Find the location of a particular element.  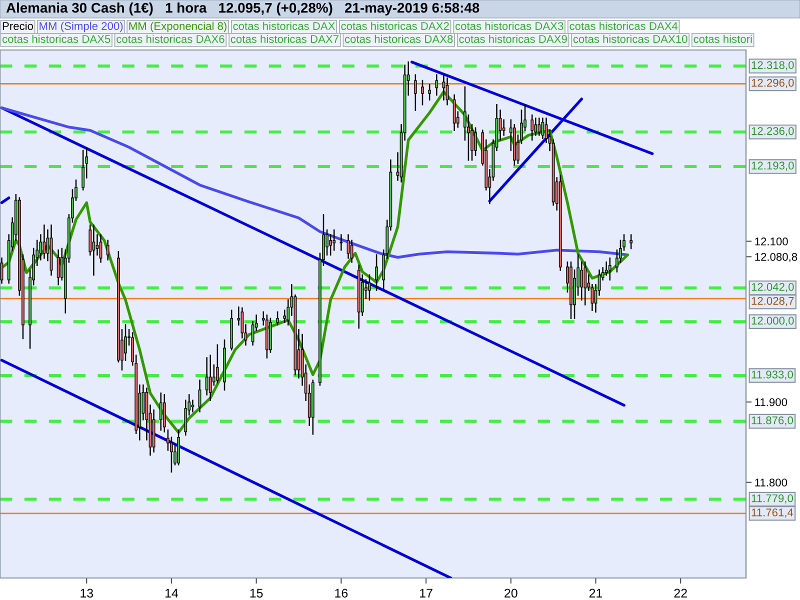

ref-line-label: 12.042,0 is located at coordinates (773, 287).